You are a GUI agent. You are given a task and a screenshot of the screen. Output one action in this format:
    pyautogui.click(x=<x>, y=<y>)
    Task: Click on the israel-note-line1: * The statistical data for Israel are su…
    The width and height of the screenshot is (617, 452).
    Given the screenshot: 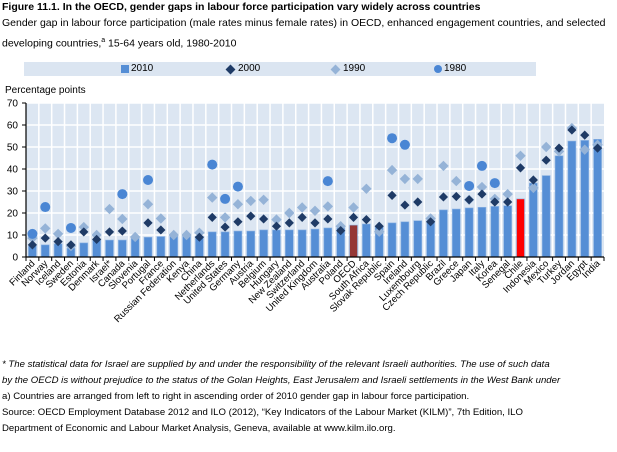 What is the action you would take?
    pyautogui.click(x=276, y=364)
    